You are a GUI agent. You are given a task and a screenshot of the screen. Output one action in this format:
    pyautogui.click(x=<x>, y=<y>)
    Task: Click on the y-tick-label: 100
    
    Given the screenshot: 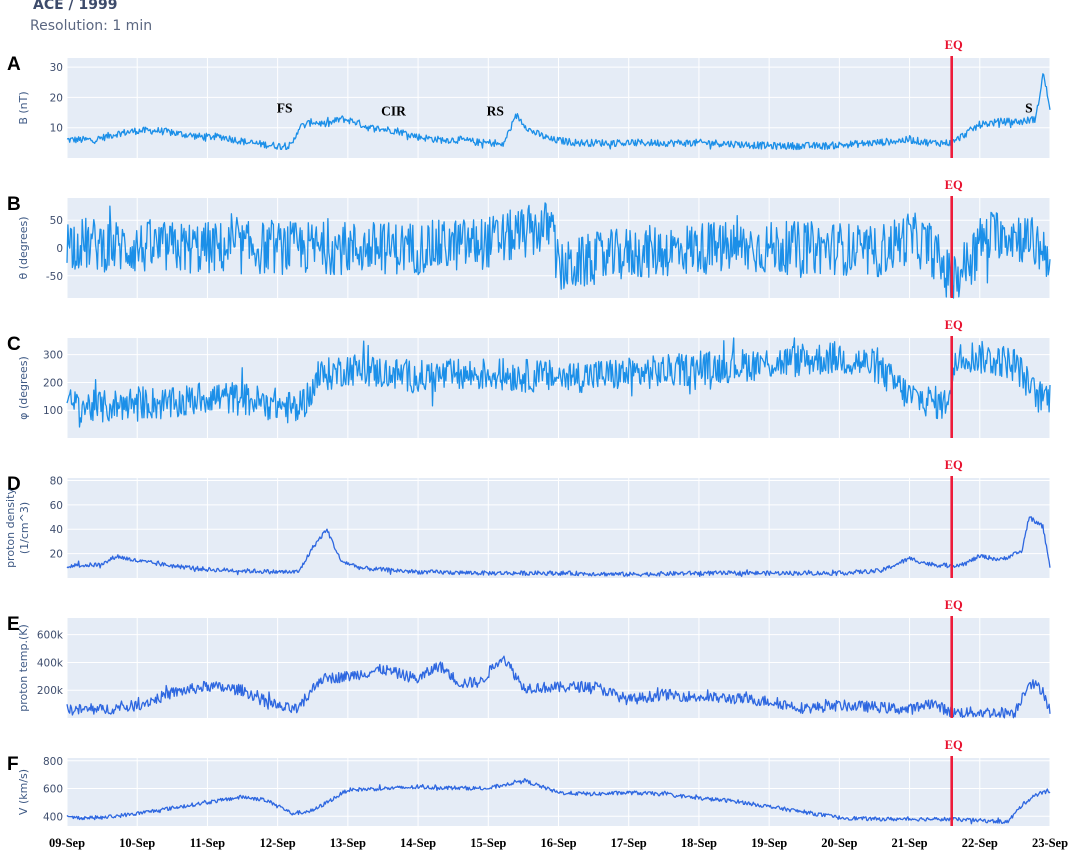 What is the action you would take?
    pyautogui.click(x=53, y=411)
    